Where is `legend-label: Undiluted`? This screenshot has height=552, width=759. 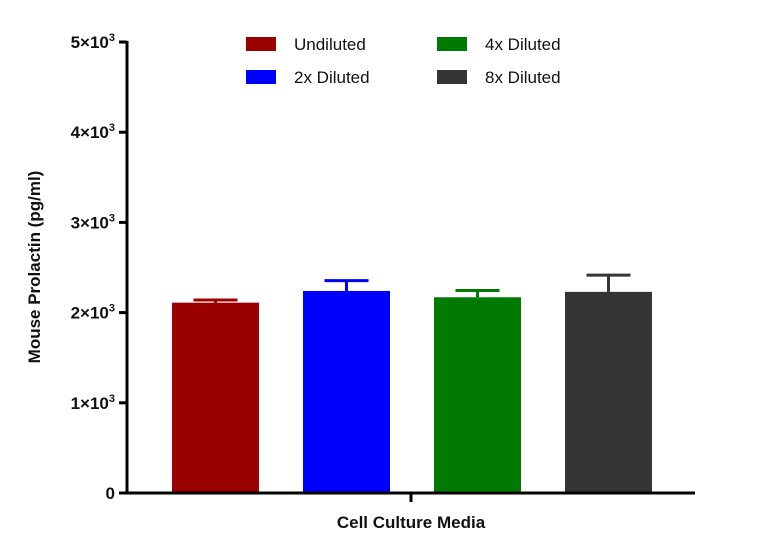
legend-label: Undiluted is located at coordinates (330, 44).